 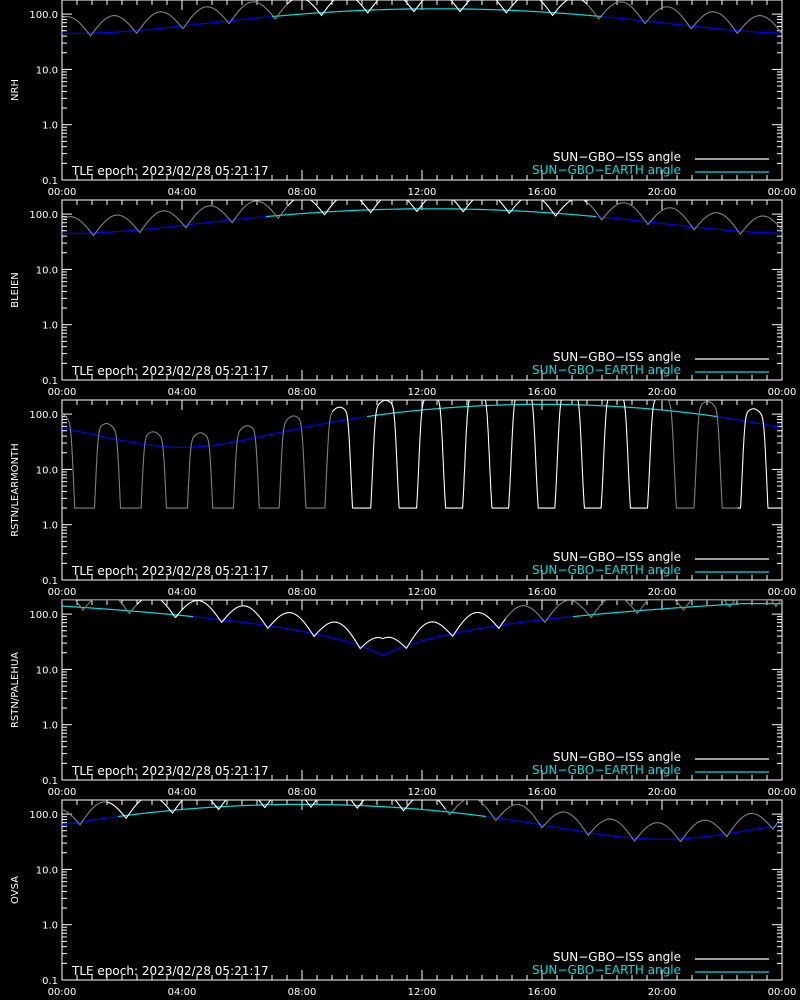 I want to click on panel-ylabel: NRH, so click(x=15, y=90).